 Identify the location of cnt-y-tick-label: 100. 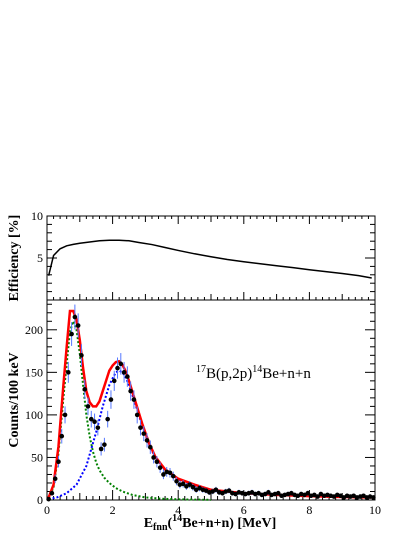
(34, 415).